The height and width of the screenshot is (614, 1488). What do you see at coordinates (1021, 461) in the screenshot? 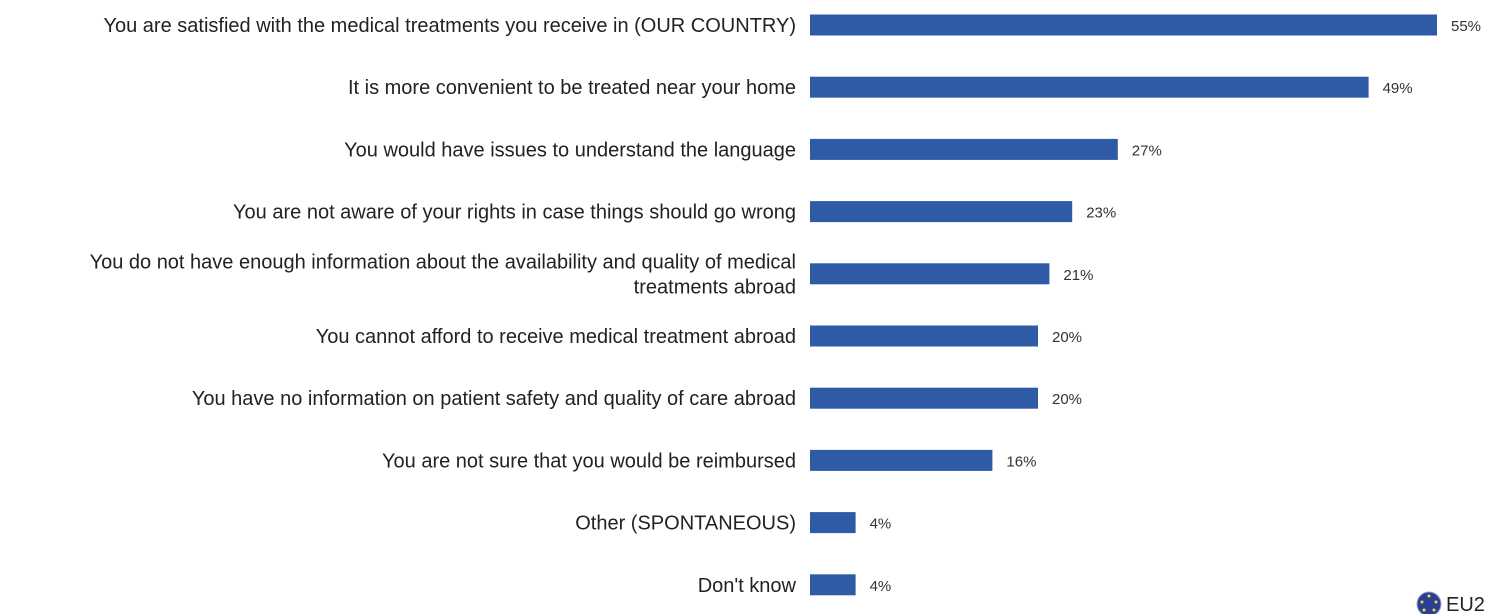
I see `data-label: 16%` at bounding box center [1021, 461].